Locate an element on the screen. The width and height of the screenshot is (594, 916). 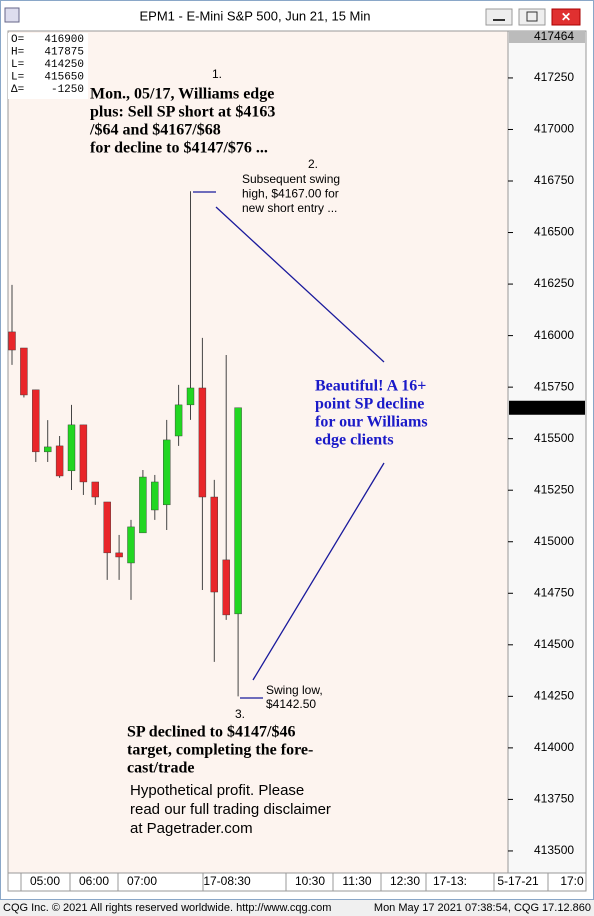
x-tick-label: 10:30 is located at coordinates (310, 881).